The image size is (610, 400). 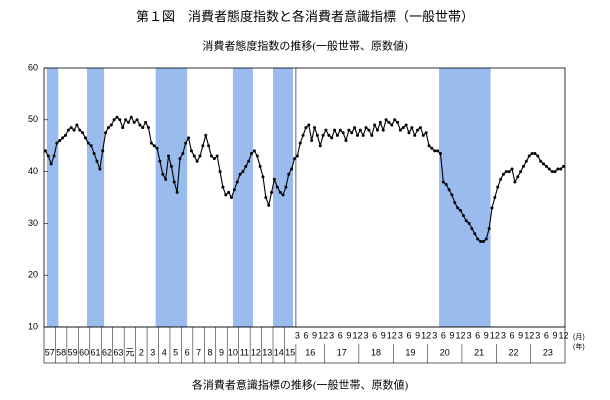 What do you see at coordinates (187, 352) in the screenshot?
I see `year-label: 6` at bounding box center [187, 352].